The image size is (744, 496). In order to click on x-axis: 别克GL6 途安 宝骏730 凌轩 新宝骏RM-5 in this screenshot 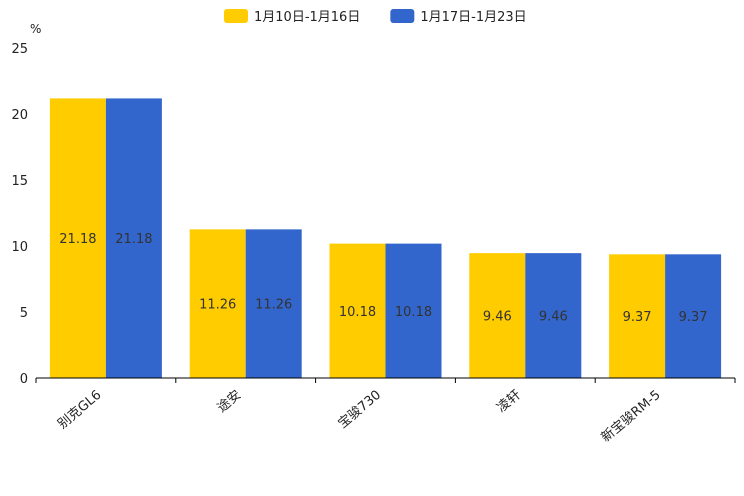, I will do `click(385, 411)`.